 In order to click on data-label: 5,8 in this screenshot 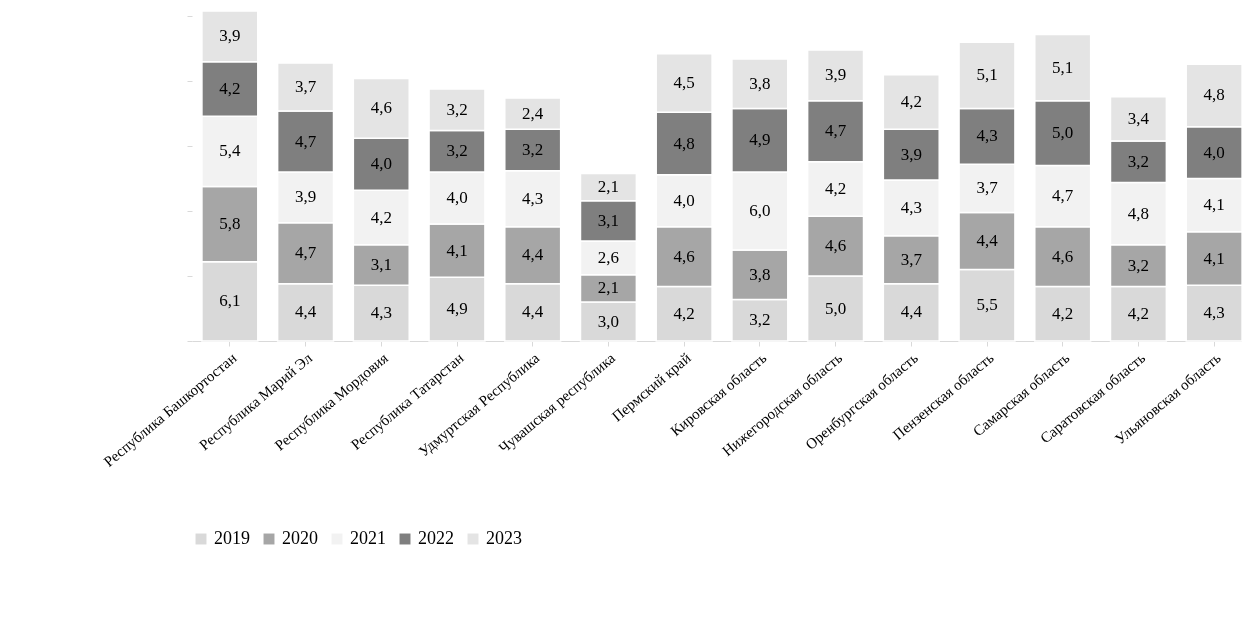, I will do `click(230, 224)`.